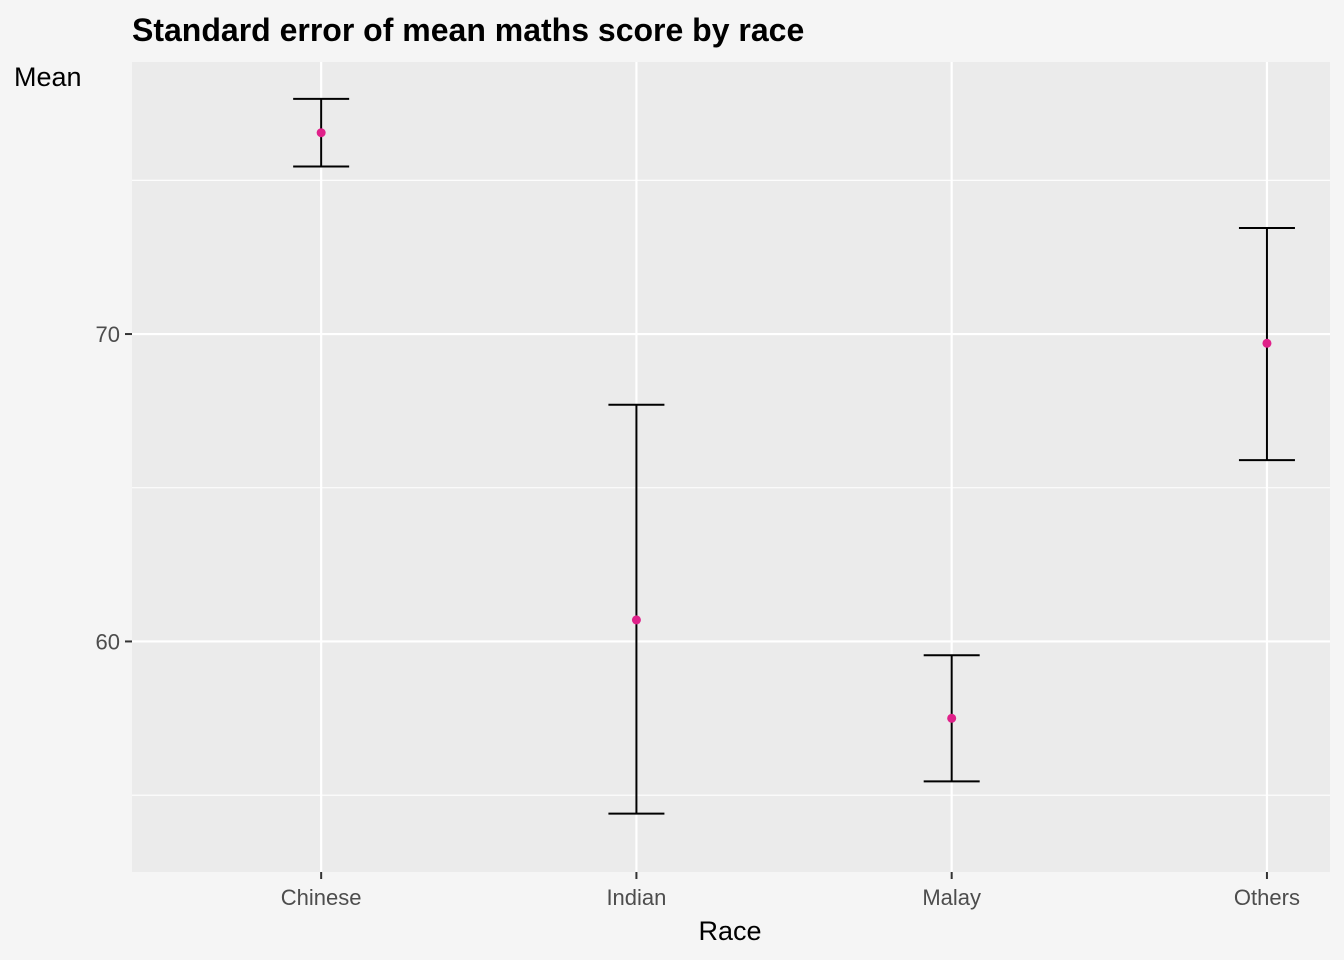  Describe the element at coordinates (48, 77) in the screenshot. I see `y-axis-label: Mean` at that location.